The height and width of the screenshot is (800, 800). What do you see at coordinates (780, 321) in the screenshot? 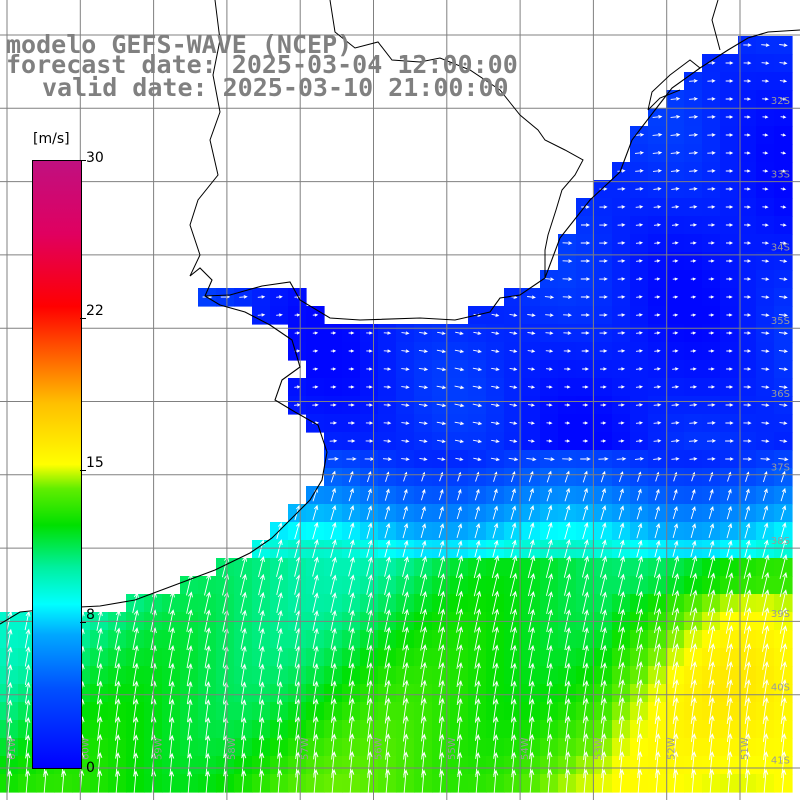
I see `latitude-label: 35S` at bounding box center [780, 321].